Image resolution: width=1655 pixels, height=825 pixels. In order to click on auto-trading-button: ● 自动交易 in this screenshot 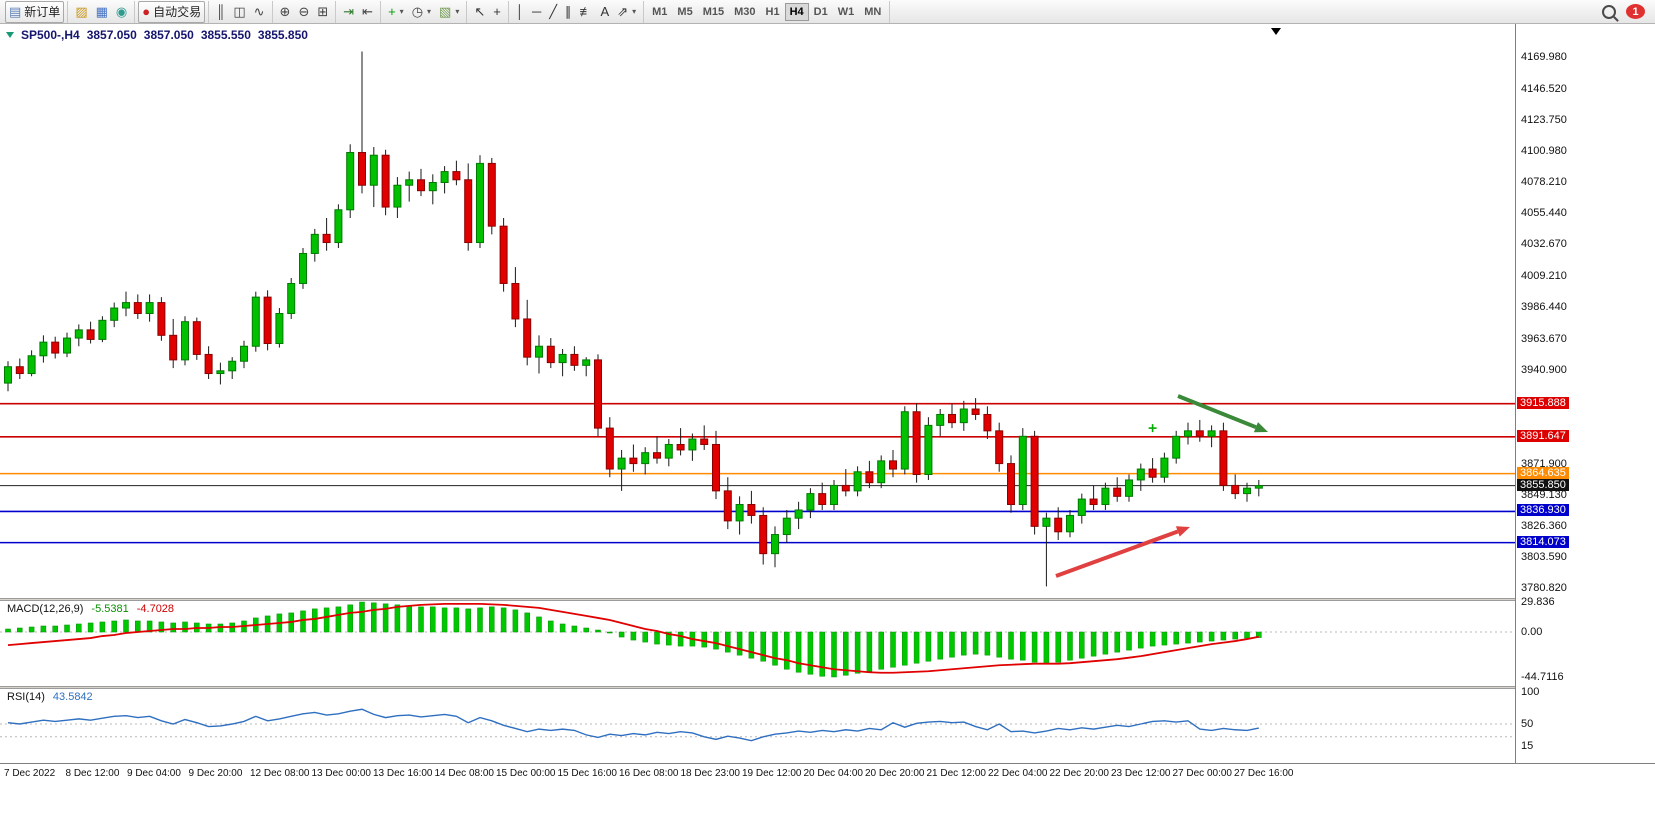, I will do `click(172, 11)`.